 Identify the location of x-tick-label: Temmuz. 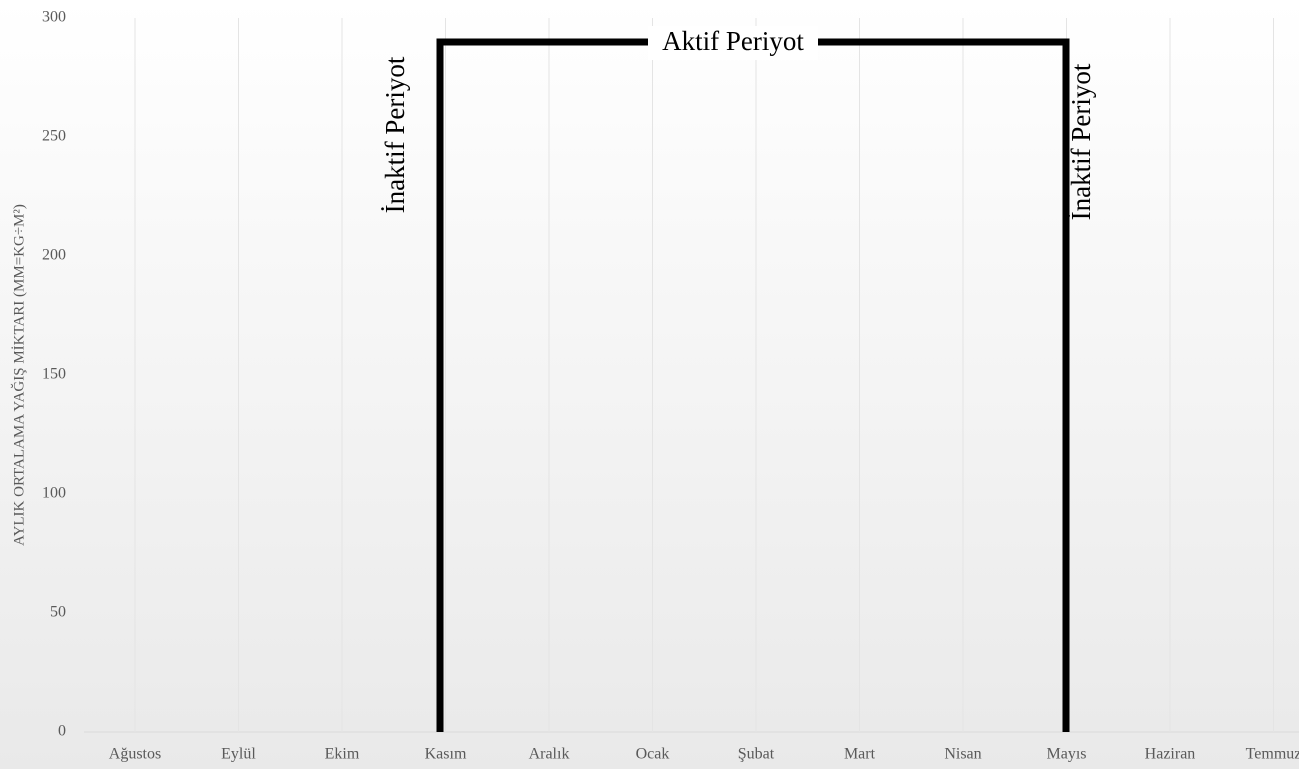
(1272, 754).